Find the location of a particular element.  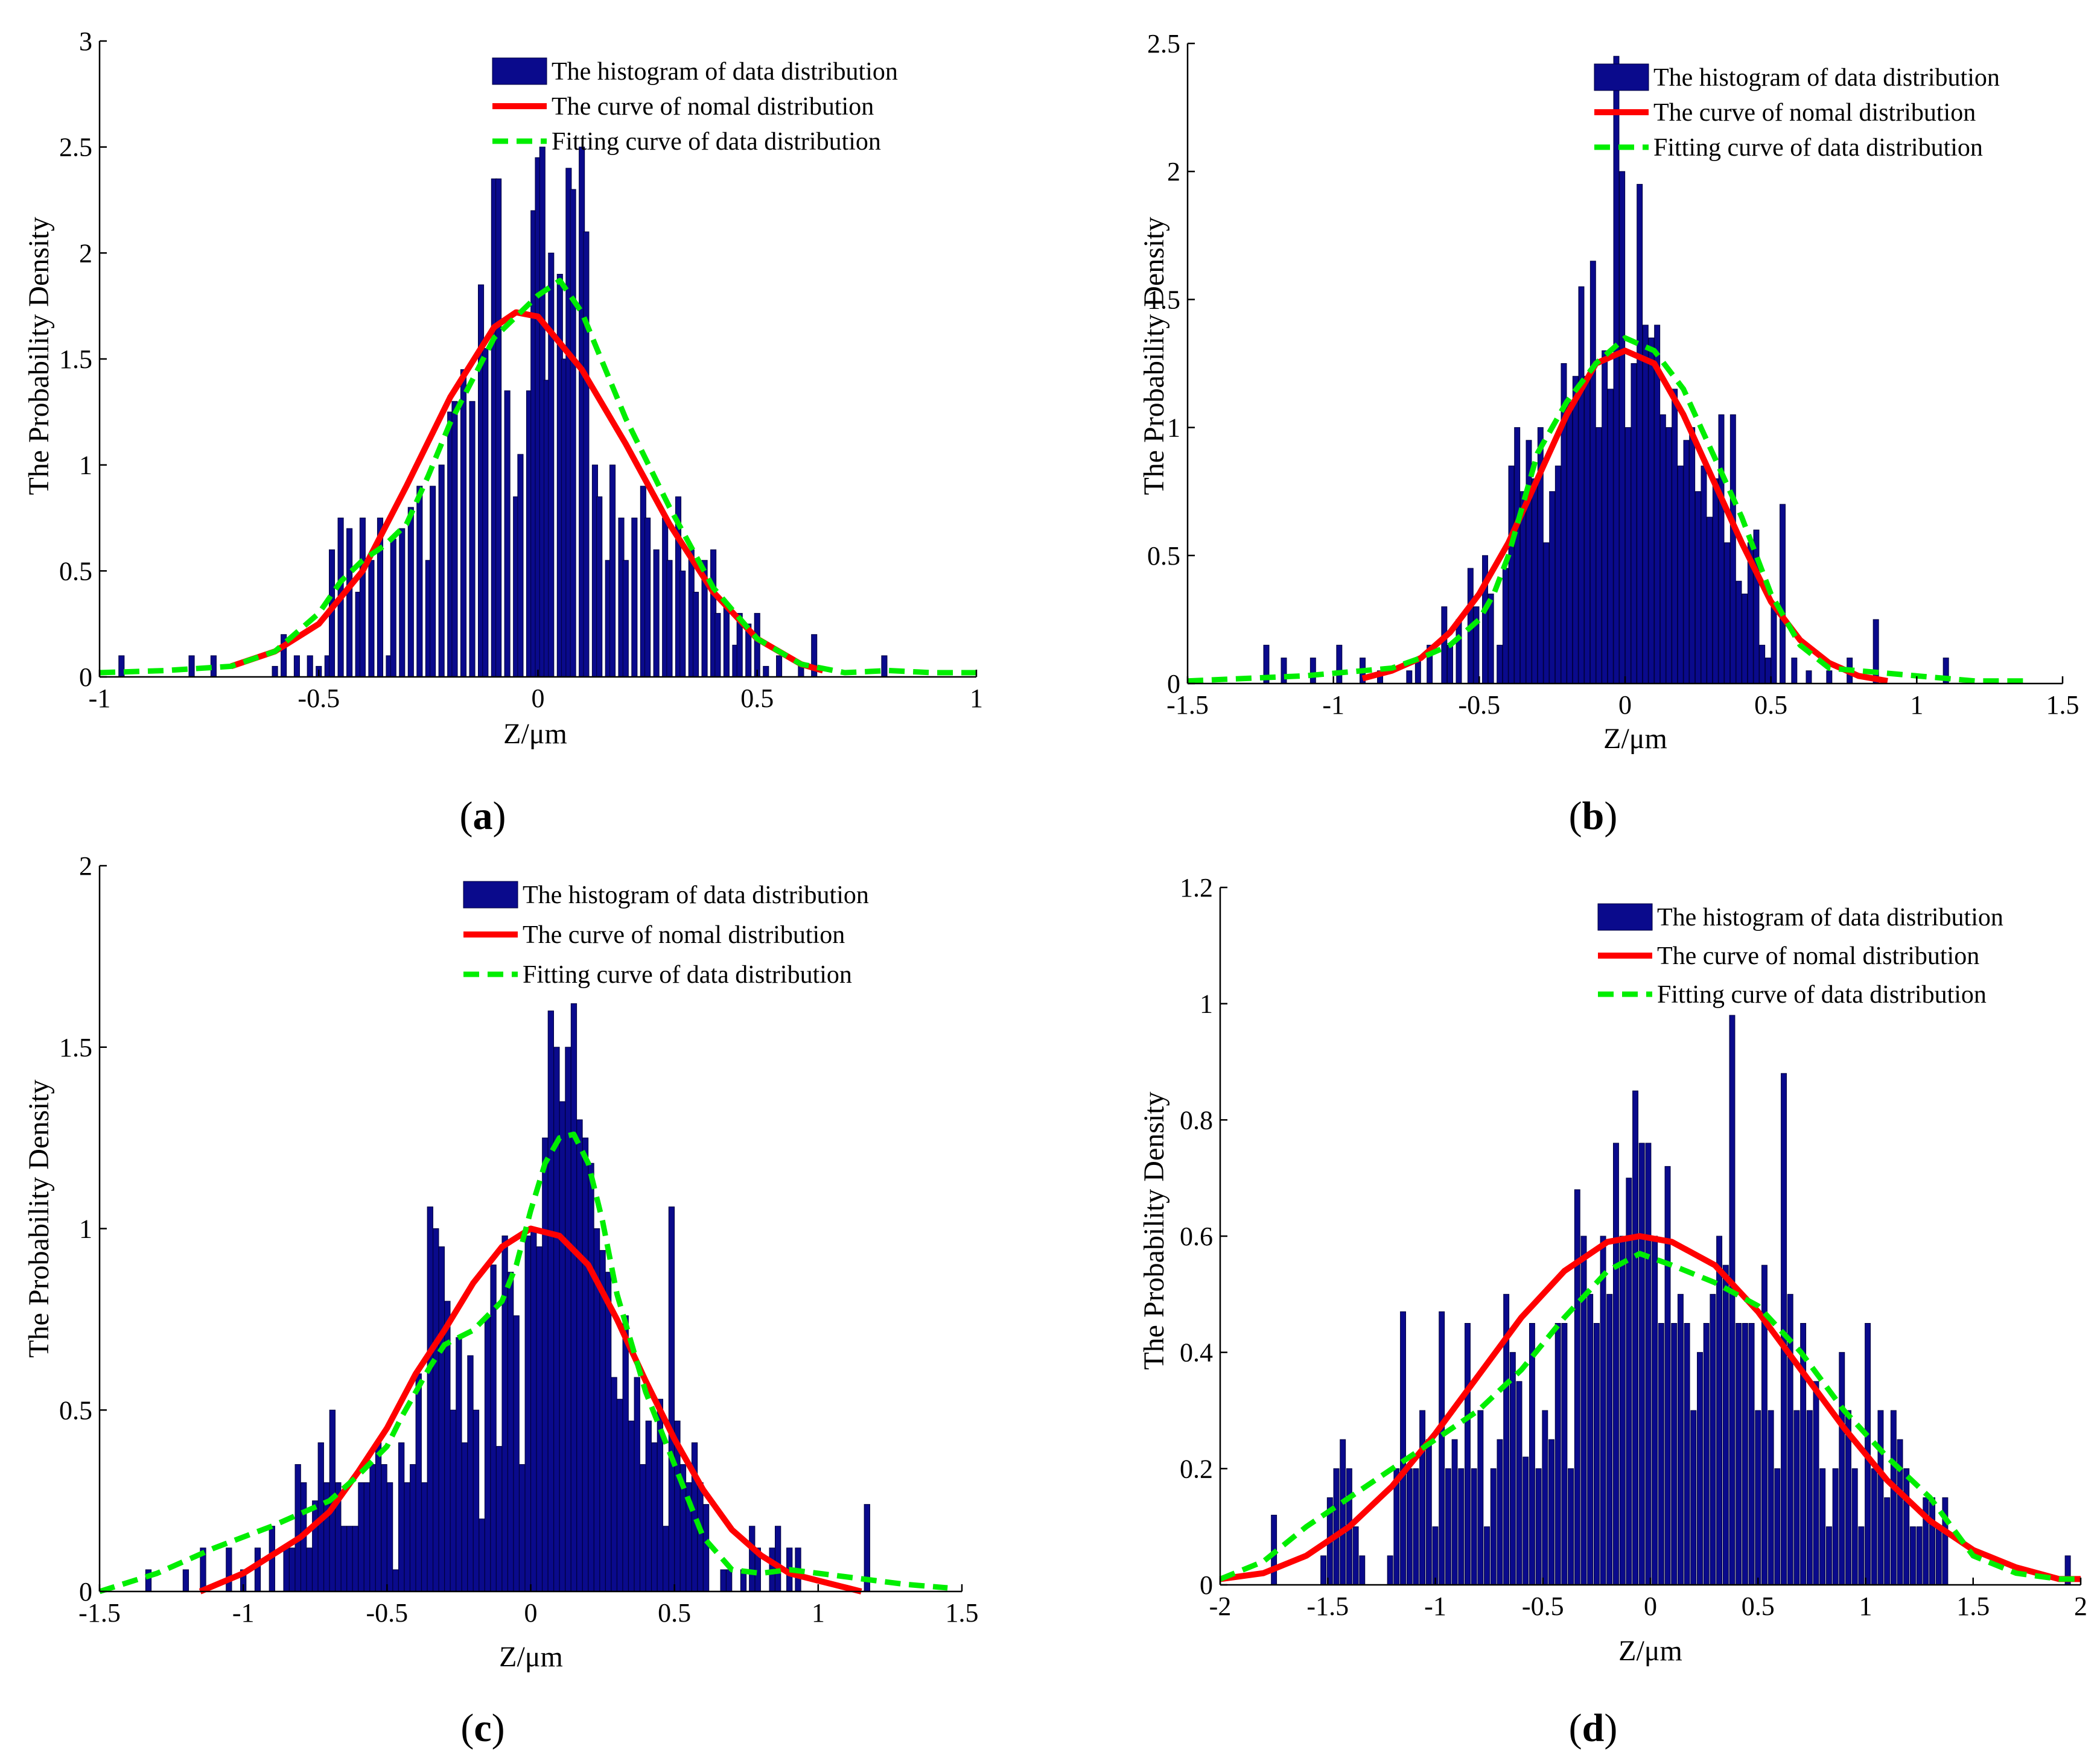

normal-curve-line is located at coordinates (527, 491).